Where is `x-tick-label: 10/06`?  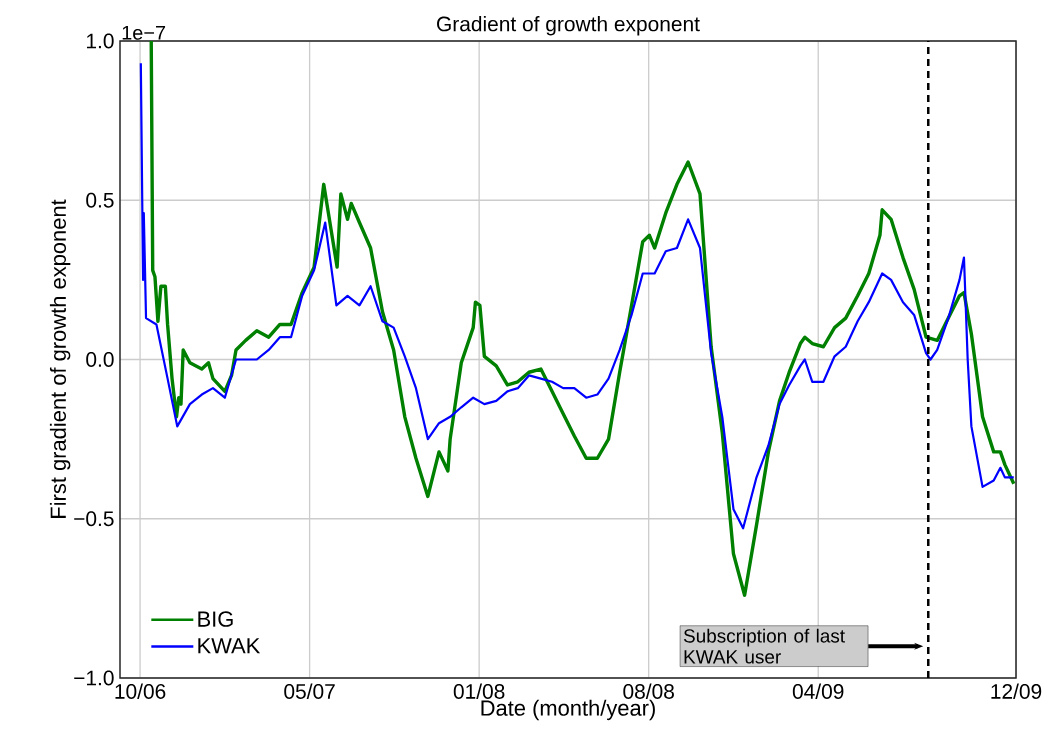 x-tick-label: 10/06 is located at coordinates (140, 691).